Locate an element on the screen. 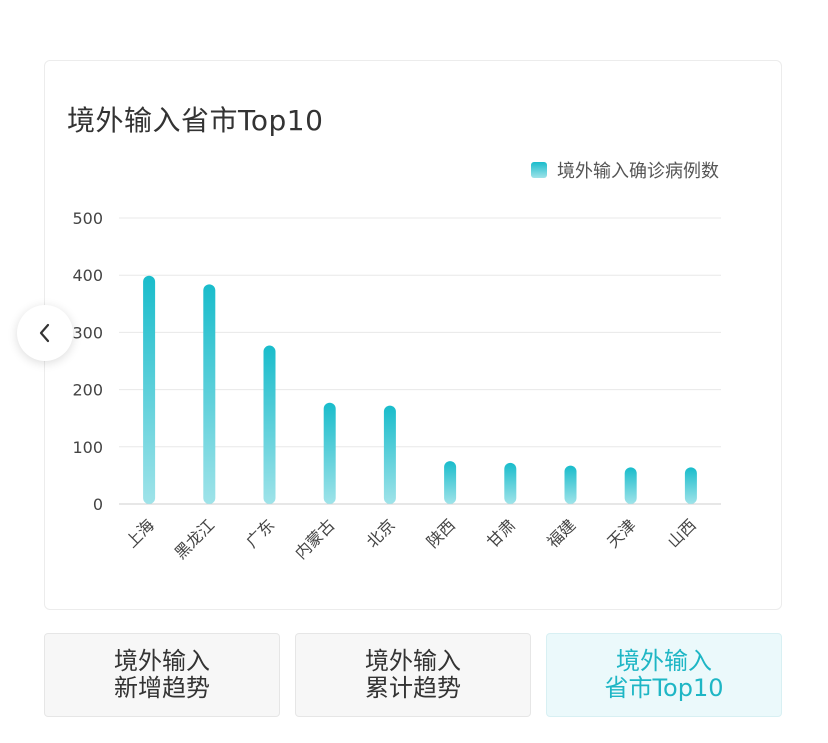 This screenshot has height=743, width=828. tab-label-line2: 新增趋势 is located at coordinates (162, 688).